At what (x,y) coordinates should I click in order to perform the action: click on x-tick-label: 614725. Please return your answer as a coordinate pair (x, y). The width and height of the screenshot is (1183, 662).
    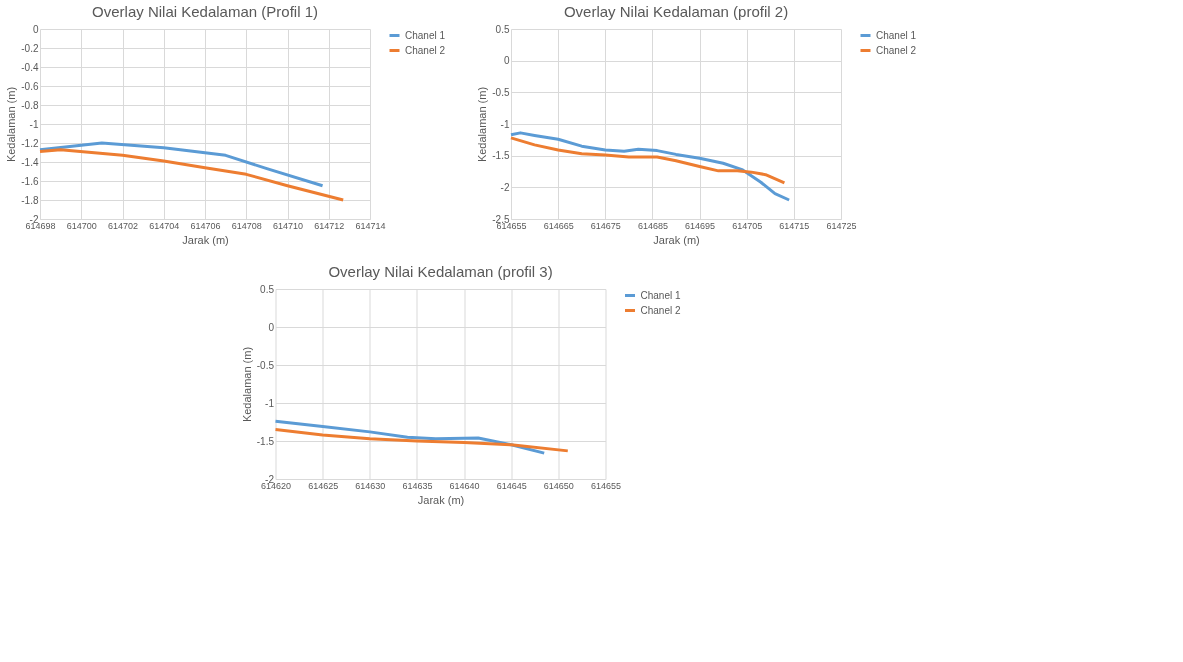
    Looking at the image, I should click on (841, 225).